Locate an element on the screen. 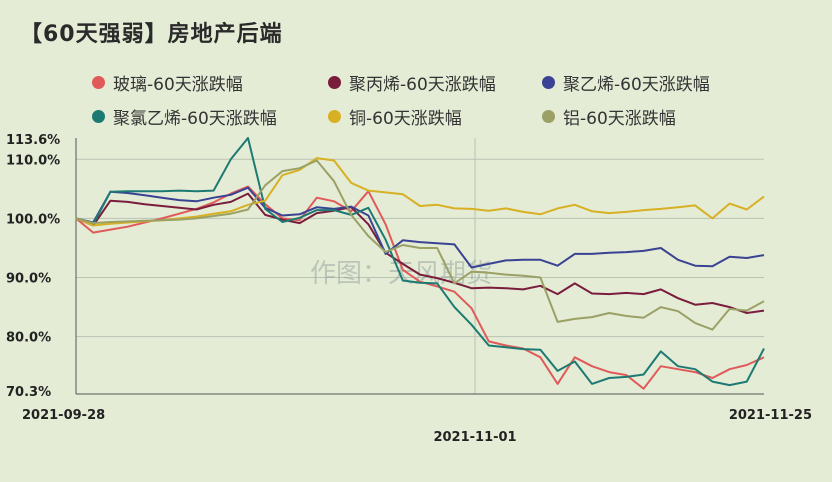 Image resolution: width=832 pixels, height=482 pixels. y-tick-label-0: 113.6% is located at coordinates (33, 140).